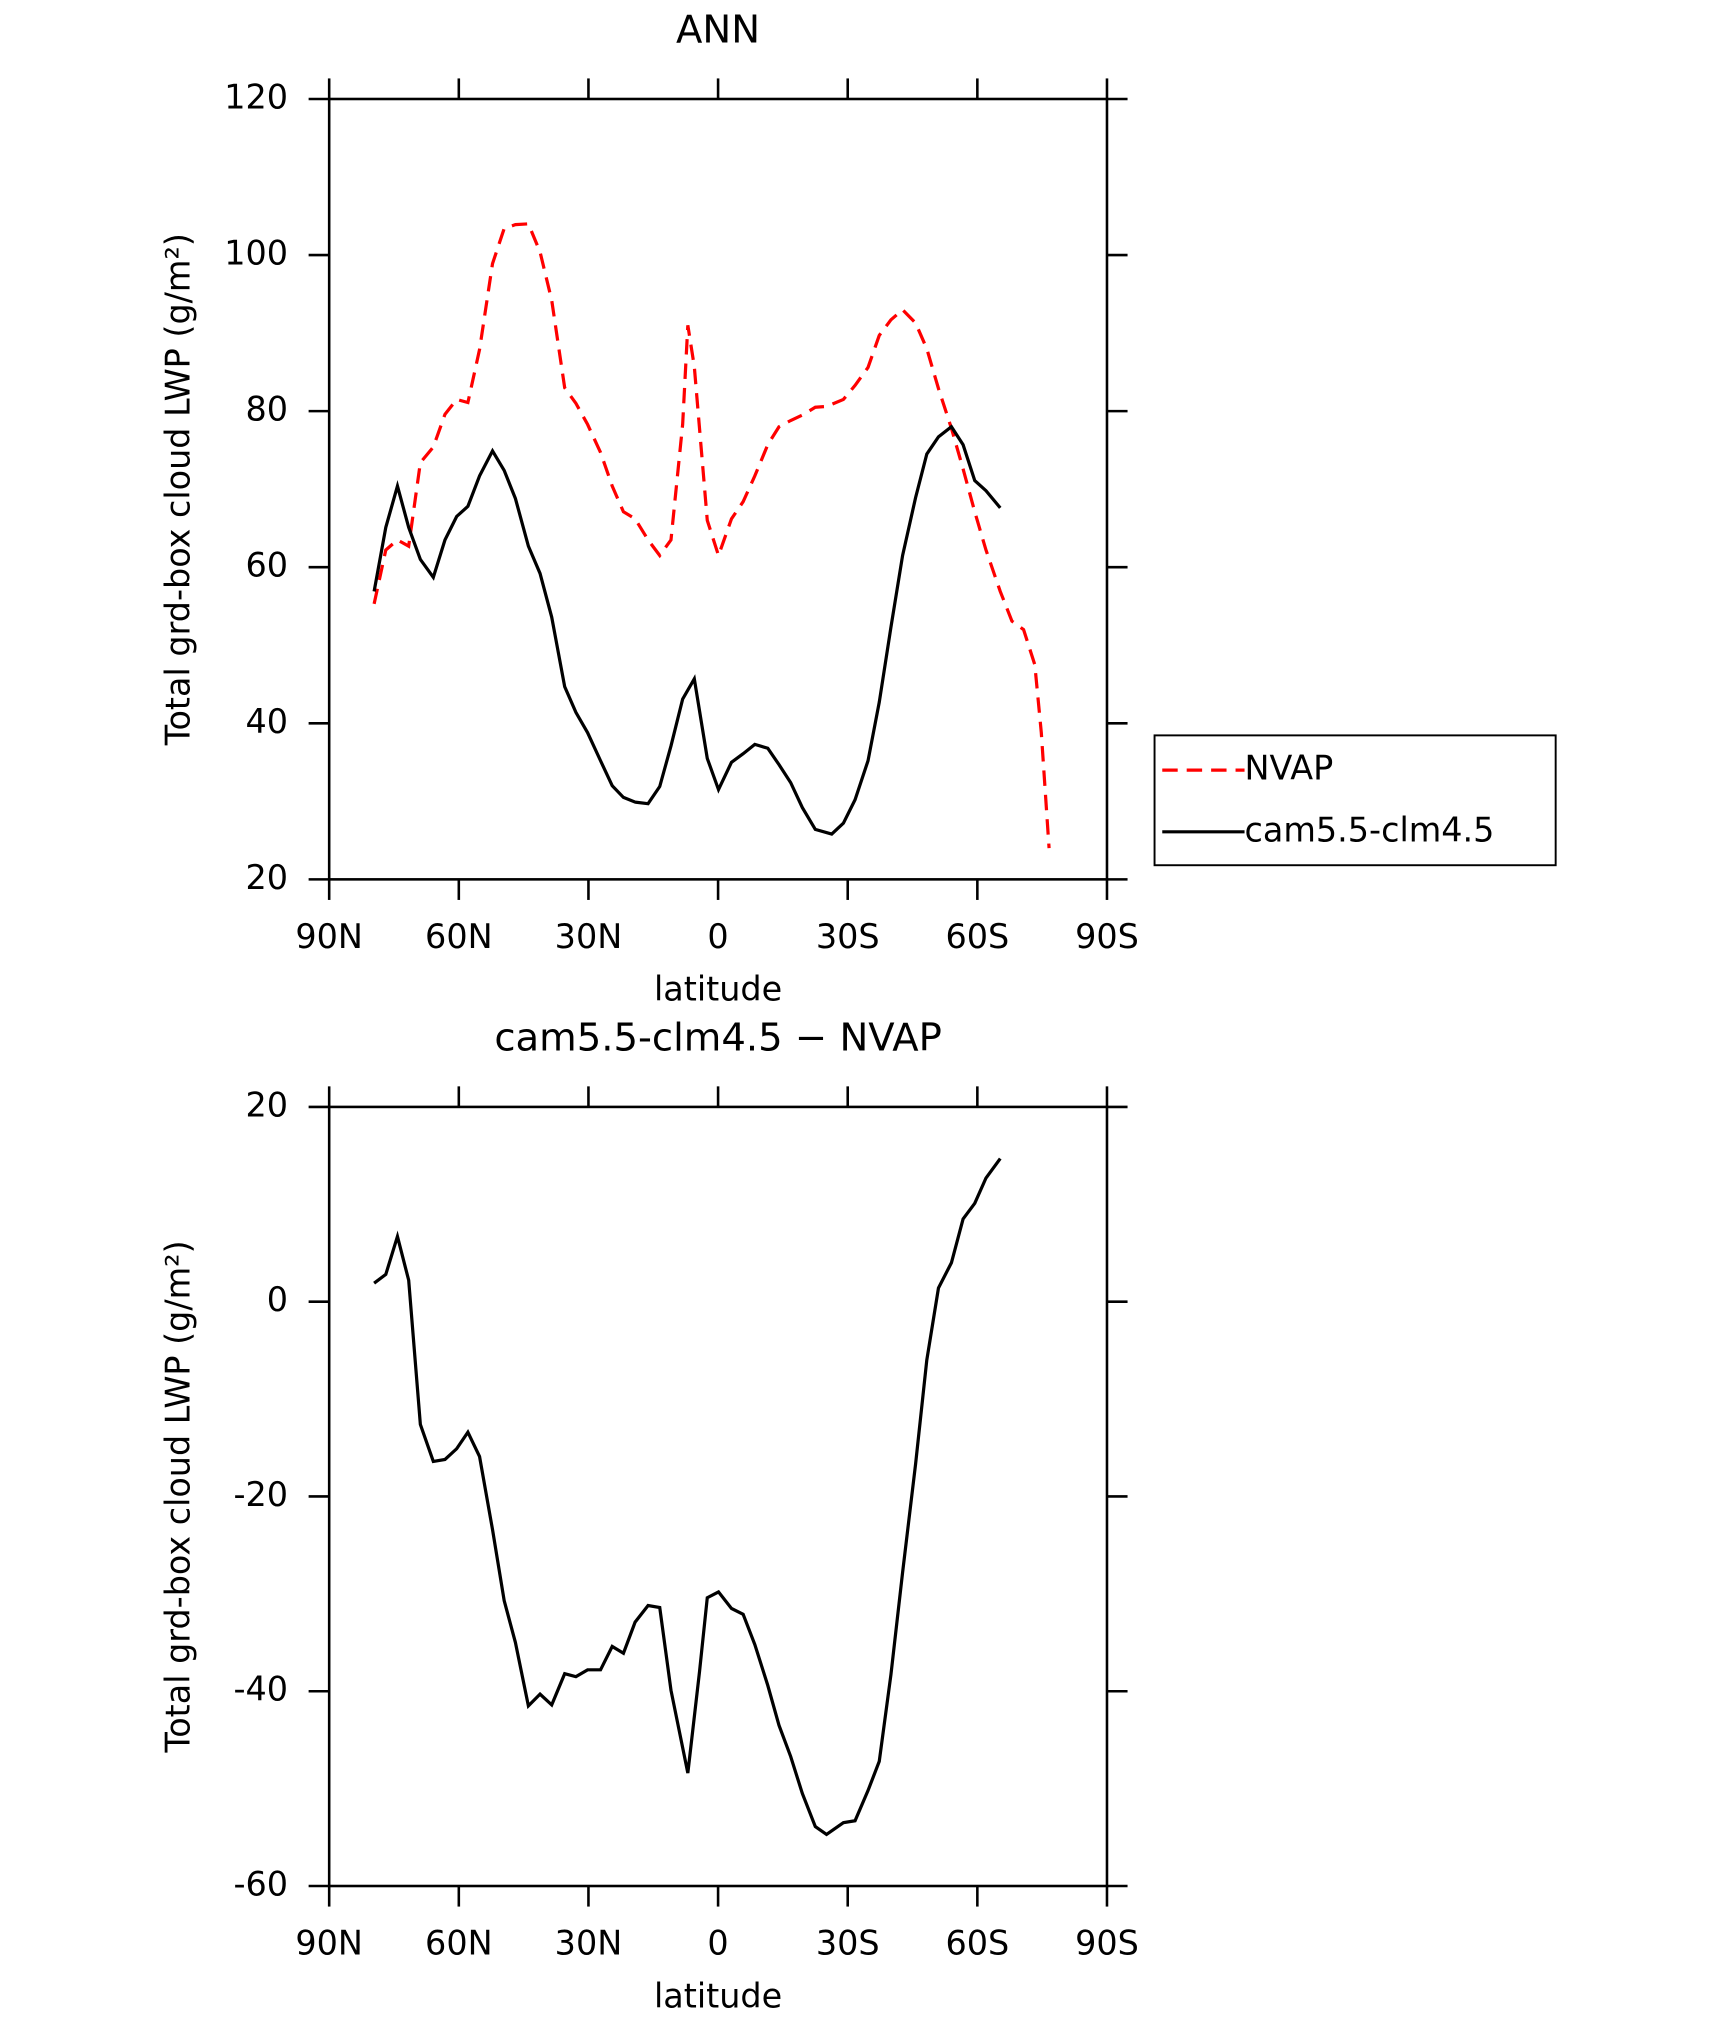 The width and height of the screenshot is (1710, 2021). Describe the element at coordinates (267, 721) in the screenshot. I see `y-tick-label: 40` at that location.